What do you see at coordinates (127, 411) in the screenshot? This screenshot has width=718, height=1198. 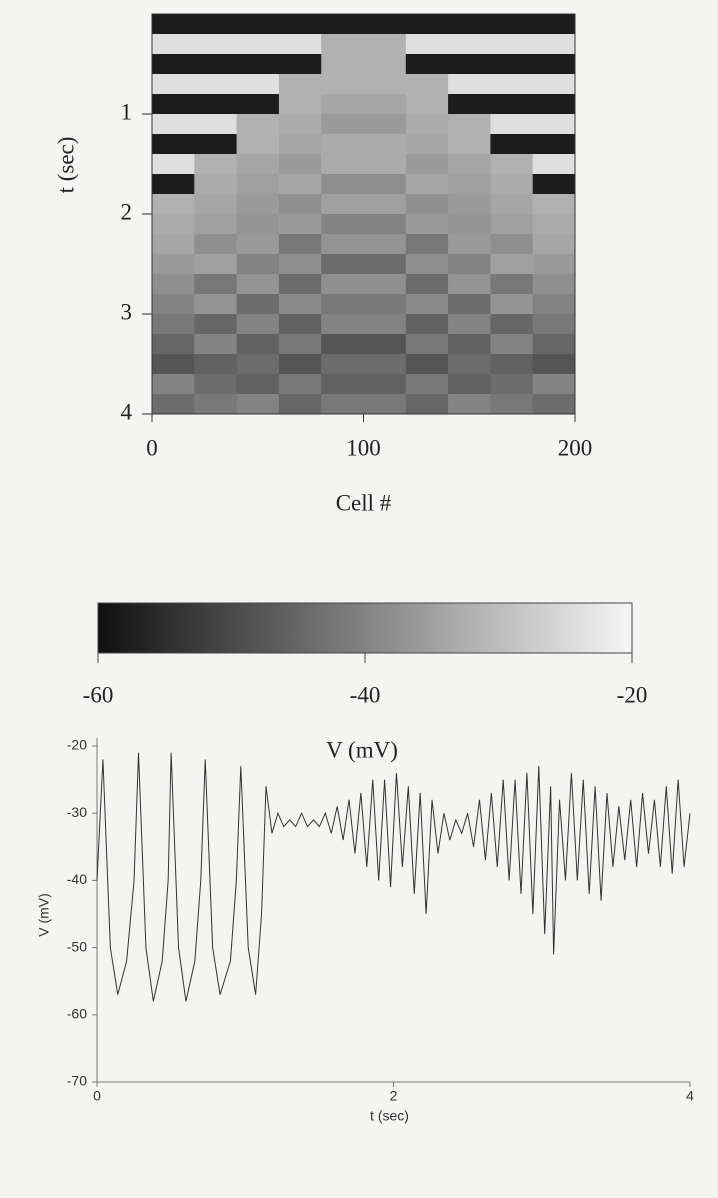 I see `y-tick-label: 4` at bounding box center [127, 411].